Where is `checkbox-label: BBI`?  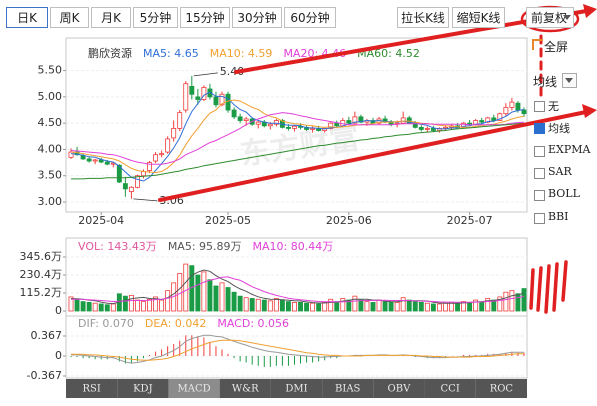 checkbox-label: BBI is located at coordinates (558, 216).